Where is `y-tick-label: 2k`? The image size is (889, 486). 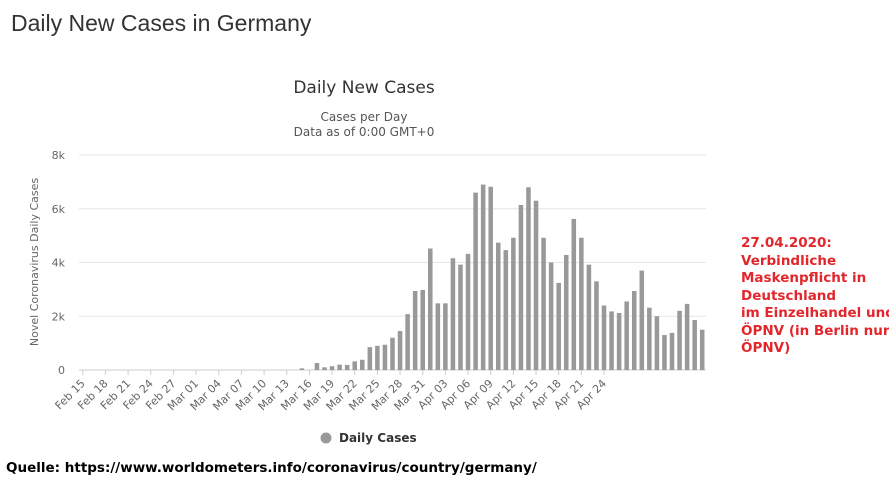
y-tick-label: 2k is located at coordinates (59, 316).